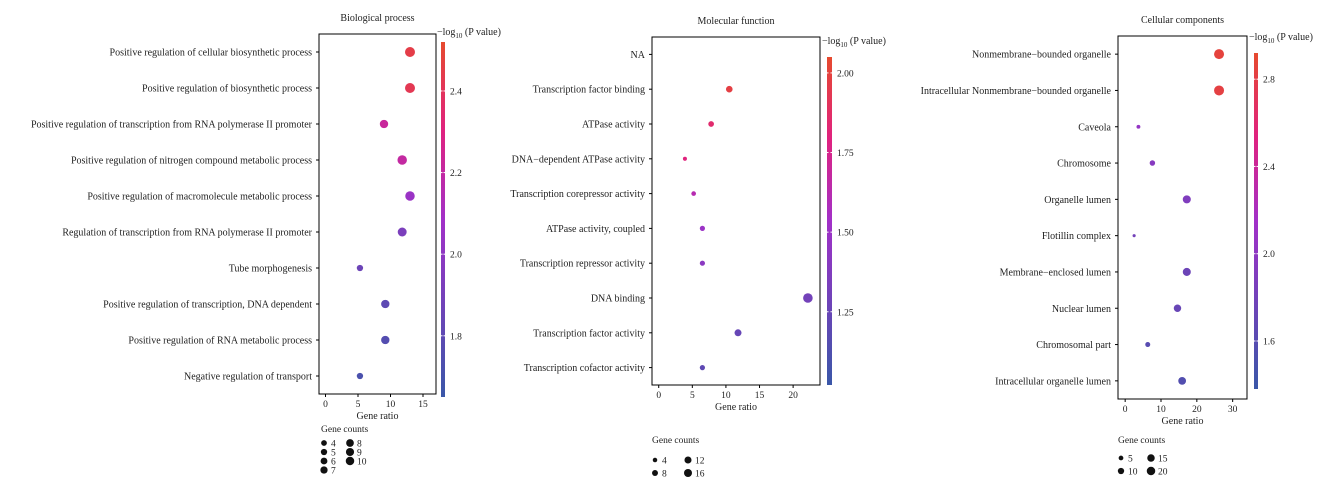 Image resolution: width=1318 pixels, height=477 pixels. What do you see at coordinates (584, 368) in the screenshot?
I see `category-label: Transcription cofactor activity` at bounding box center [584, 368].